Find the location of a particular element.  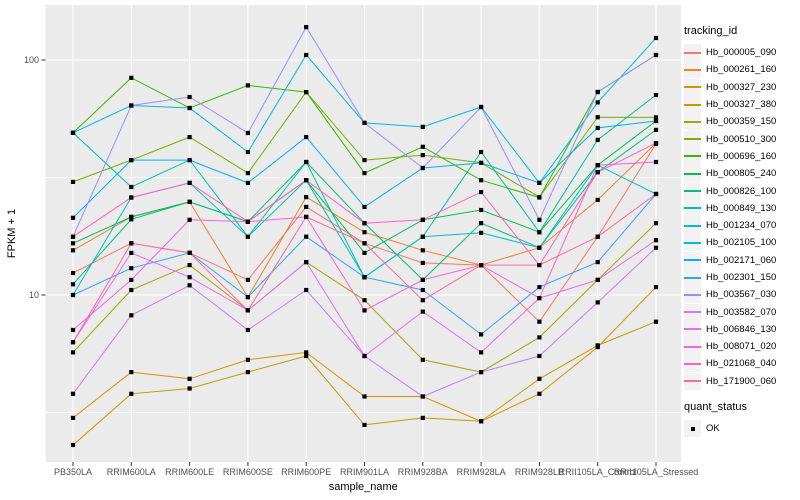

legend-item-label: Hb_003582_070 is located at coordinates (741, 312).